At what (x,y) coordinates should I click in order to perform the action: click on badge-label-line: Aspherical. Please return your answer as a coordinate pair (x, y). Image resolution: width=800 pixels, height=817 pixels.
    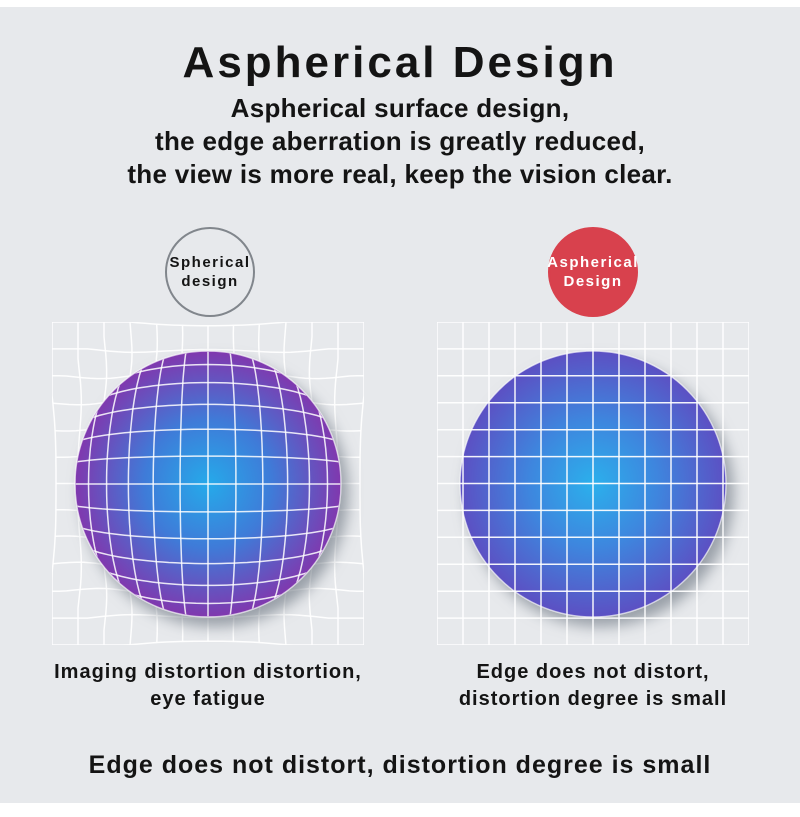
    Looking at the image, I should click on (593, 262).